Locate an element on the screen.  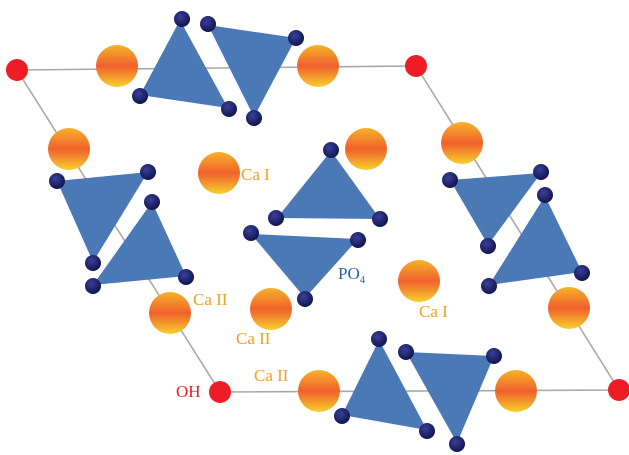
label-po4-subscript: 4 is located at coordinates (363, 280).